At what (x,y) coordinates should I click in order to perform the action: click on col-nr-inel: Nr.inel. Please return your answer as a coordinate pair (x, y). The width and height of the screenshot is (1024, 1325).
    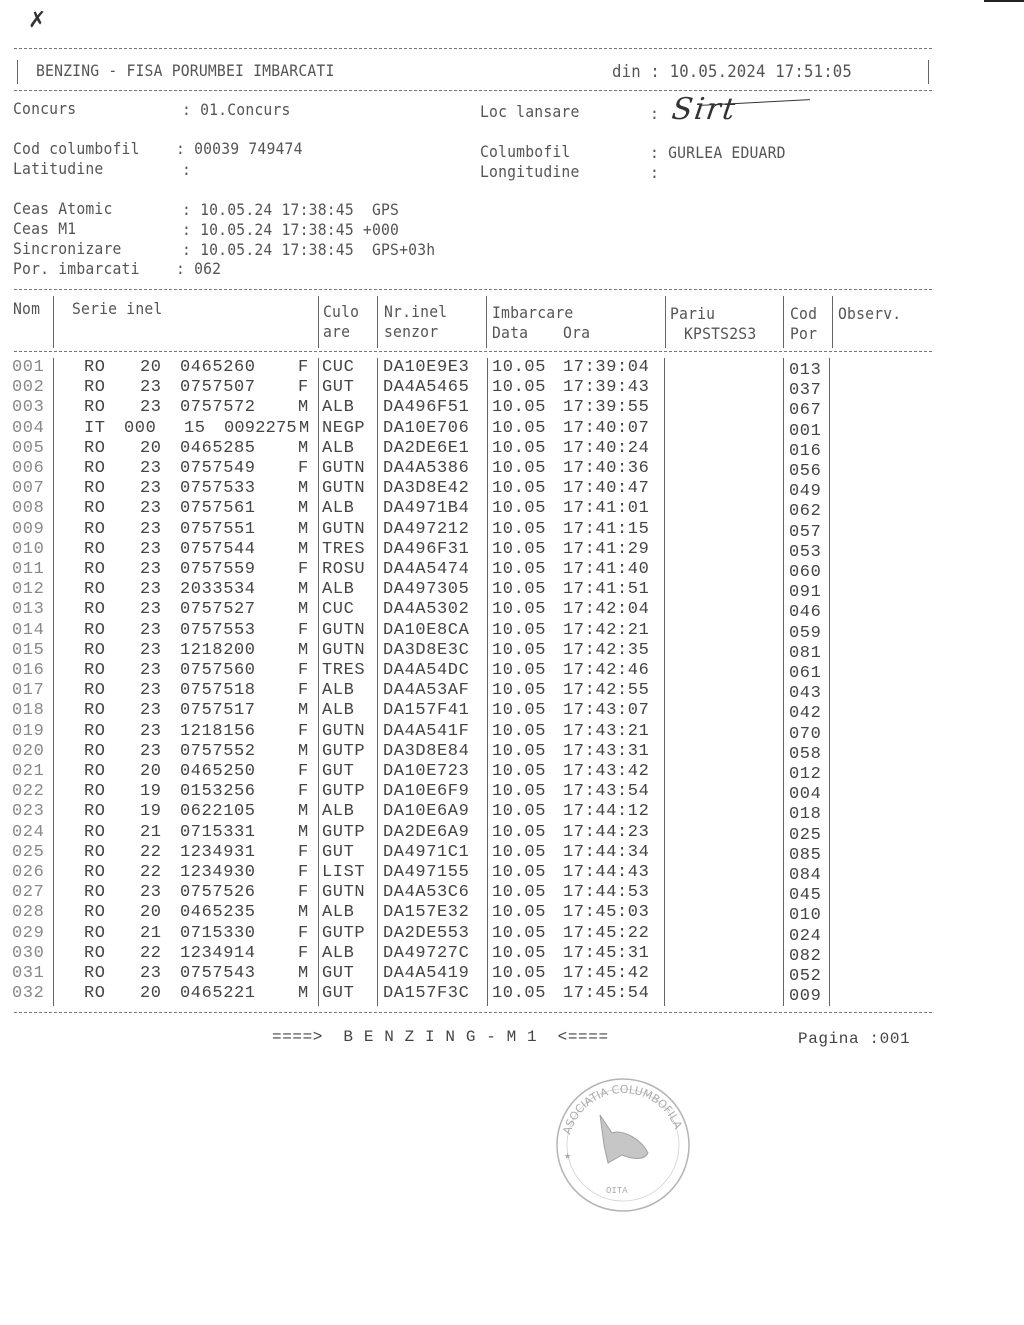
    Looking at the image, I should click on (416, 311).